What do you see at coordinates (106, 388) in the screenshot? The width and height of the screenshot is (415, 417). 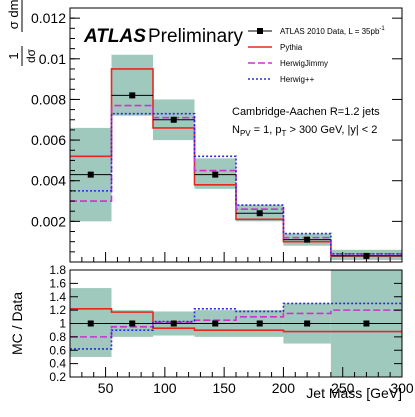 I see `ratio-xtick-label-1: 50` at bounding box center [106, 388].